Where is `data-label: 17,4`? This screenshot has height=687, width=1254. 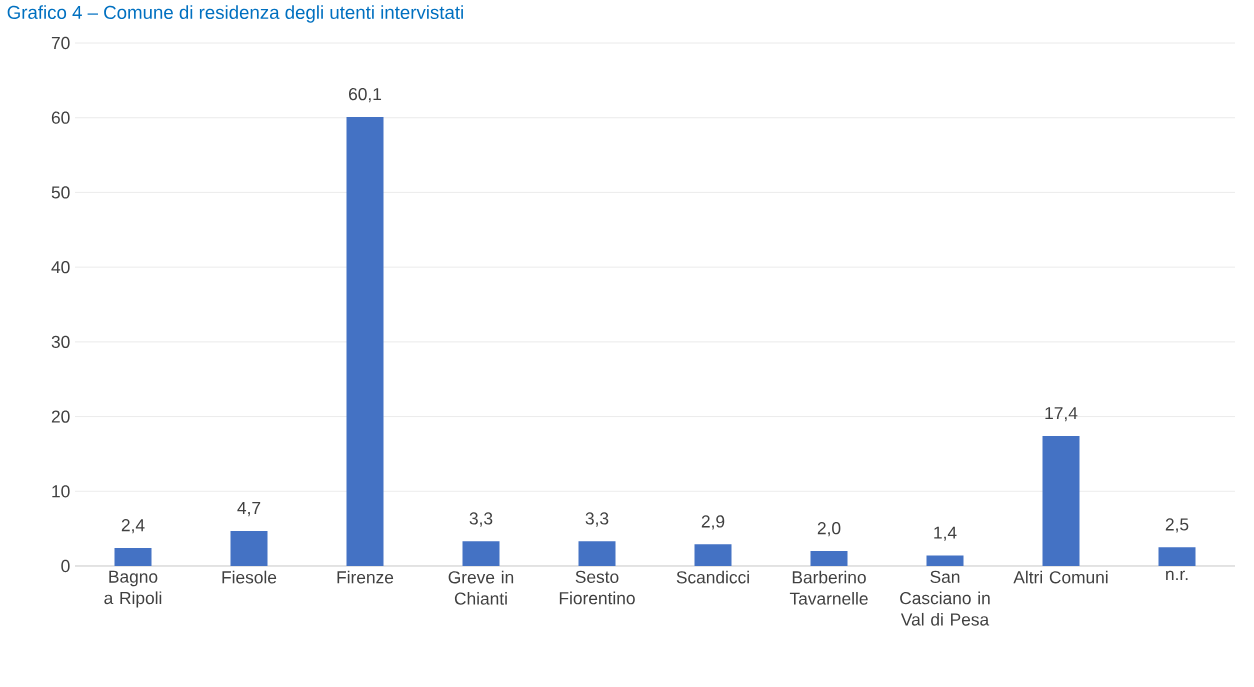
data-label: 17,4 is located at coordinates (1061, 414).